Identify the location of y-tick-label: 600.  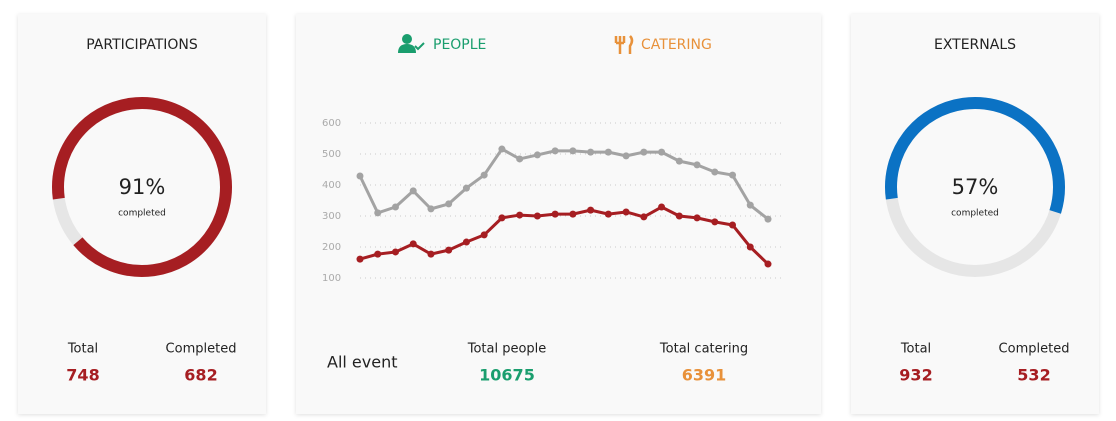
(331, 123).